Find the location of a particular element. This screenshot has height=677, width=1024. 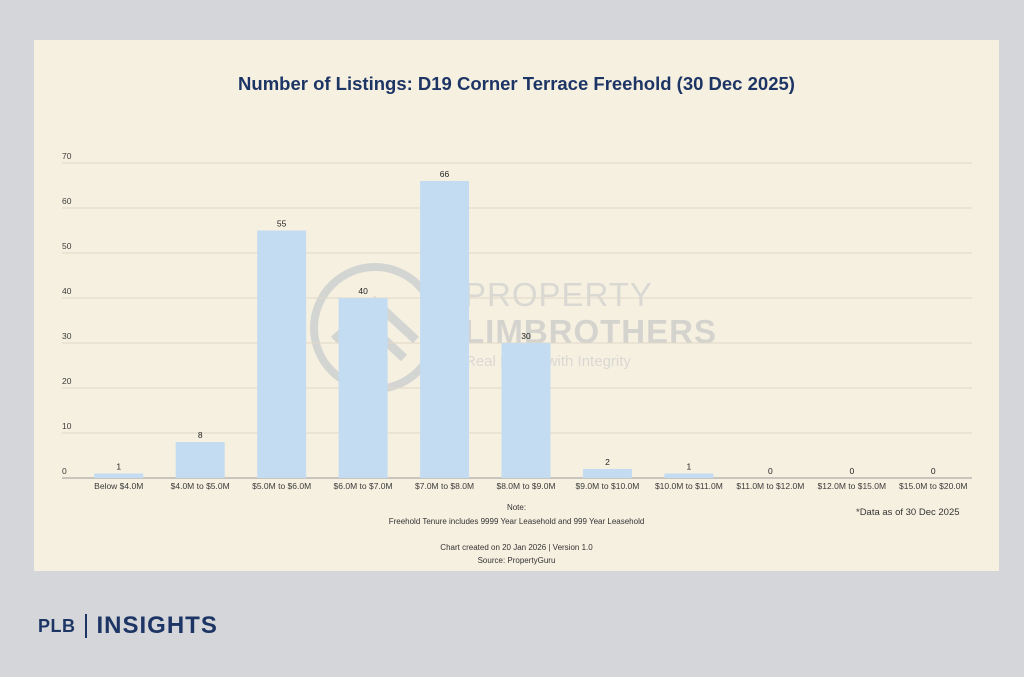

y-tick-label: 50 is located at coordinates (67, 246).